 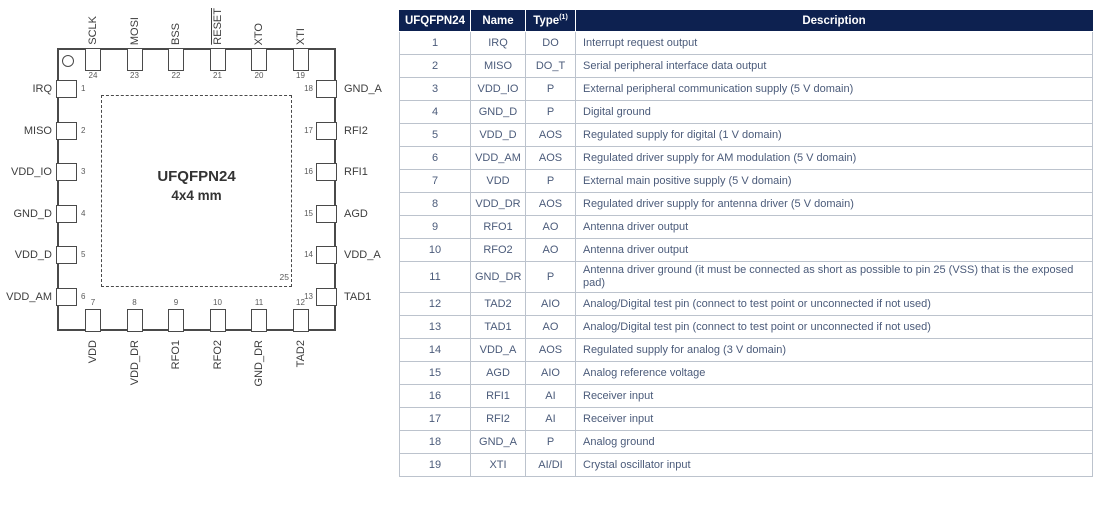 What do you see at coordinates (498, 135) in the screenshot?
I see `cell-pin-name: VDD_D` at bounding box center [498, 135].